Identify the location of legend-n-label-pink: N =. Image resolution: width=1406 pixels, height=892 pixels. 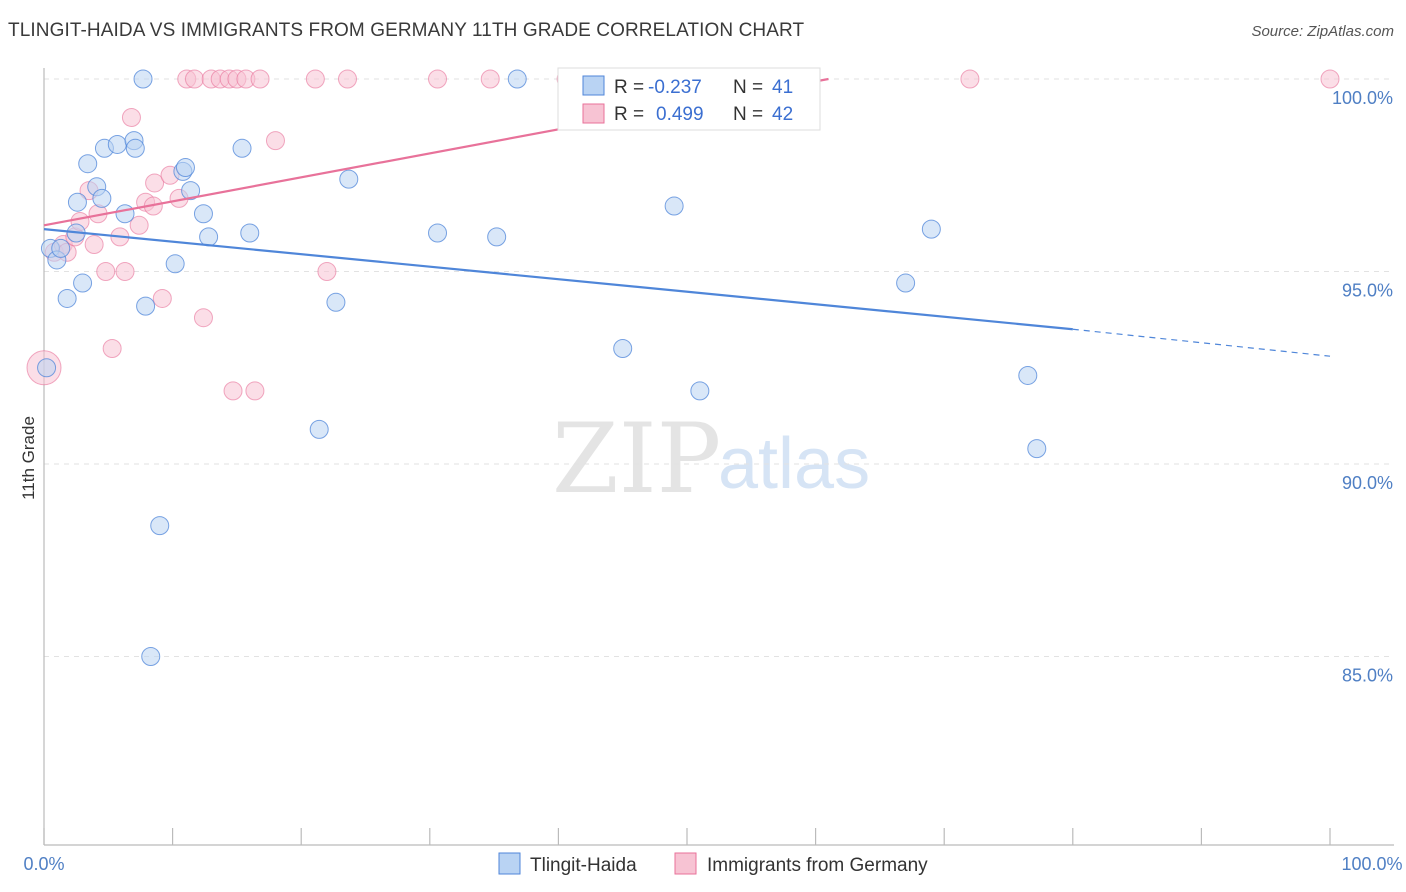
(748, 114).